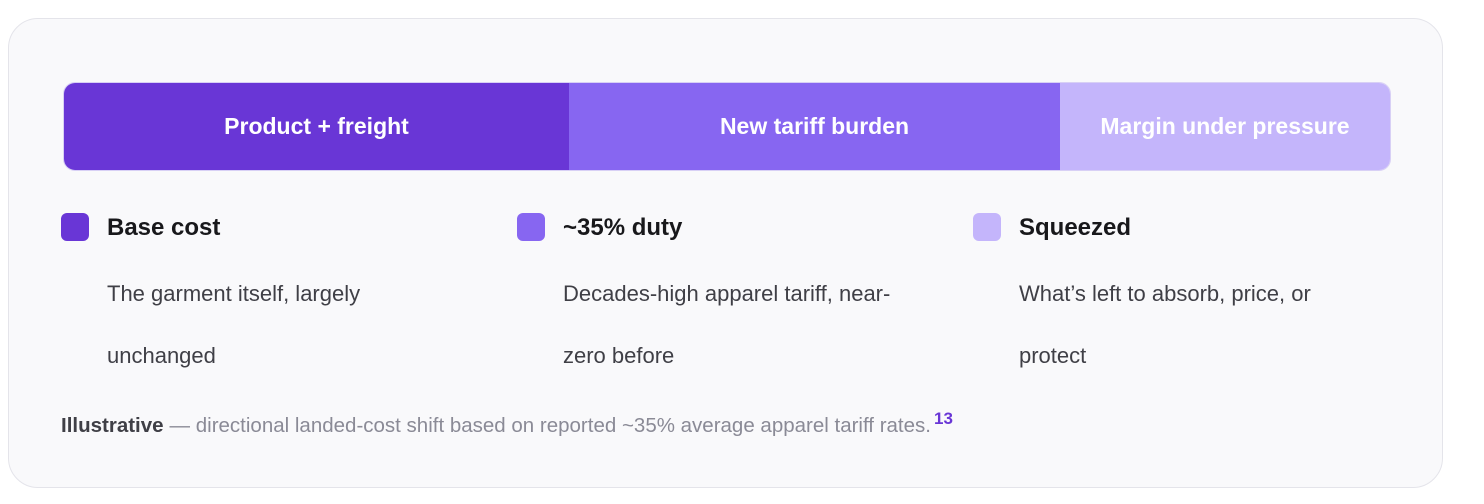 This screenshot has height=504, width=1484. What do you see at coordinates (1075, 227) in the screenshot?
I see `legend-title: Squeezed` at bounding box center [1075, 227].